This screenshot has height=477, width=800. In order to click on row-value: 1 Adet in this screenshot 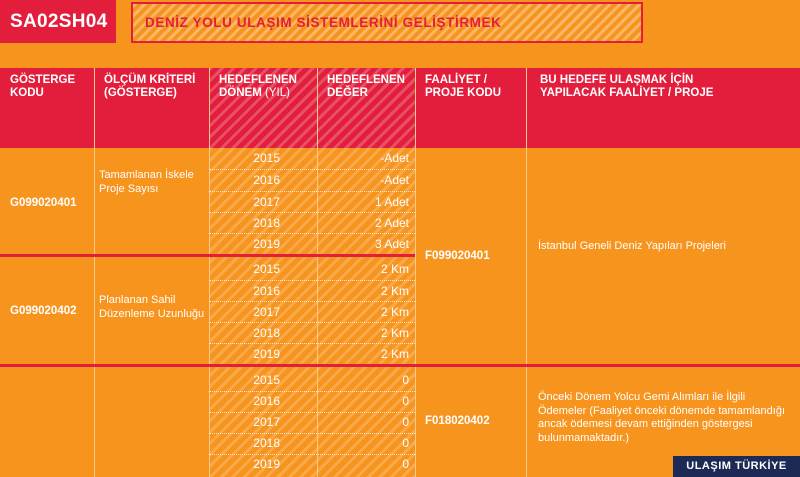, I will do `click(391, 202)`.